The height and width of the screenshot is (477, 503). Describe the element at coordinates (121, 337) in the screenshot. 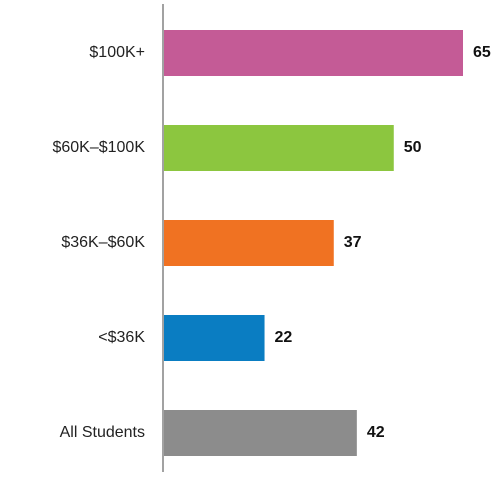

I see `category-label: <$36K` at that location.